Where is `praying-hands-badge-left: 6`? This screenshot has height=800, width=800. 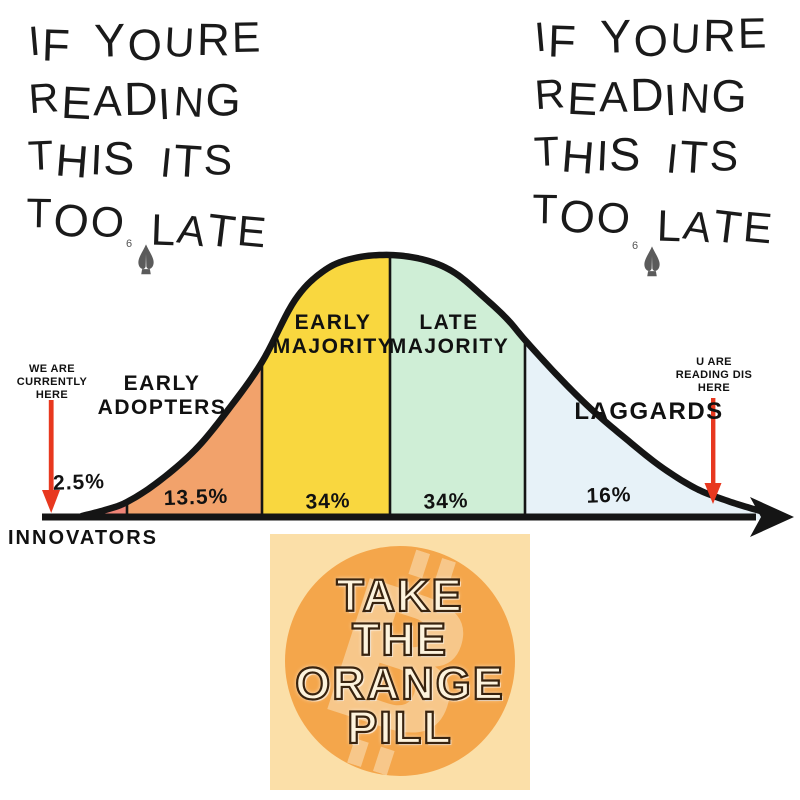
praying-hands-badge-left: 6 is located at coordinates (146, 260).